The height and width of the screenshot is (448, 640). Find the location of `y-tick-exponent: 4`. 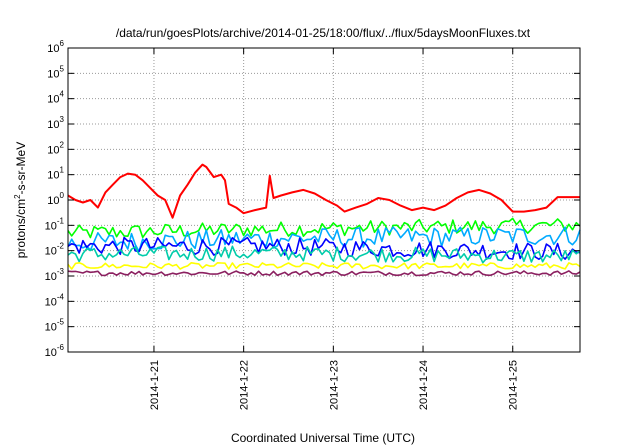

y-tick-exponent: 4 is located at coordinates (62, 94).